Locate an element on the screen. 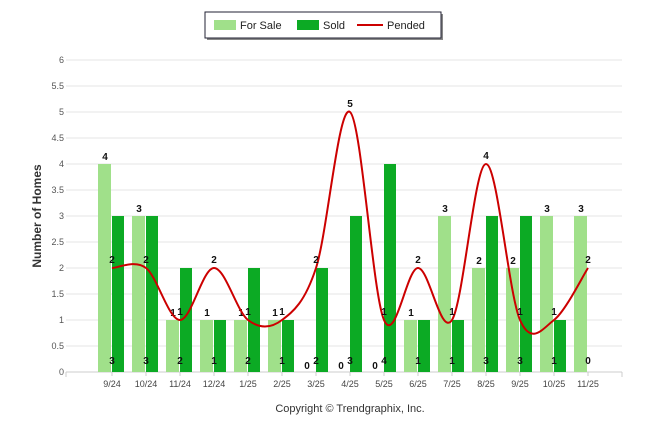 The image size is (646, 434). x-tick-label: 10/24 is located at coordinates (146, 384).